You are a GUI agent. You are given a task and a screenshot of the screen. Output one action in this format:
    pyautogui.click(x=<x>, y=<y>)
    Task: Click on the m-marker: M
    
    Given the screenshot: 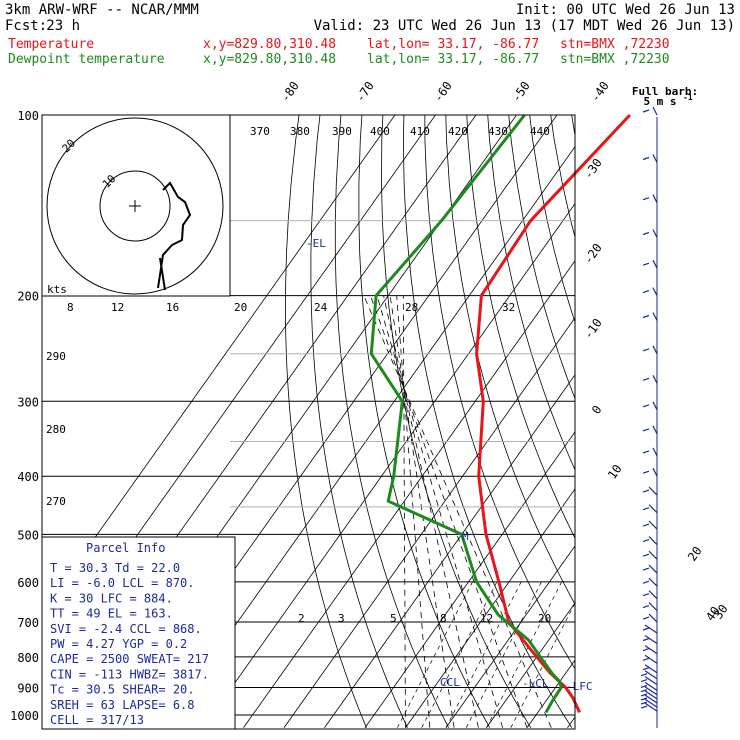 What is the action you would take?
    pyautogui.click(x=465, y=536)
    